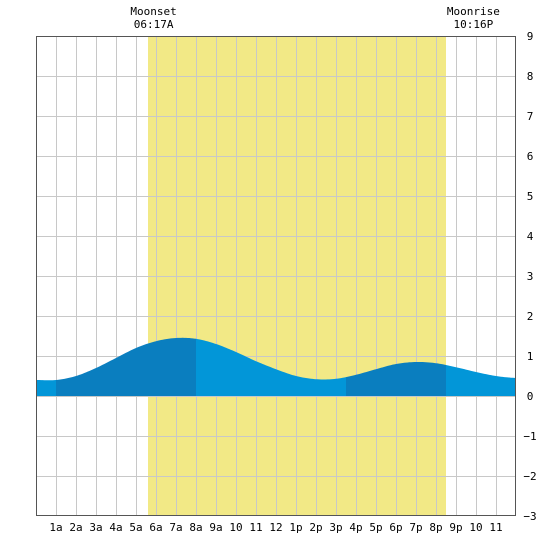 This screenshot has height=550, width=550. Describe the element at coordinates (530, 196) in the screenshot. I see `y-tick-label: 5` at that location.